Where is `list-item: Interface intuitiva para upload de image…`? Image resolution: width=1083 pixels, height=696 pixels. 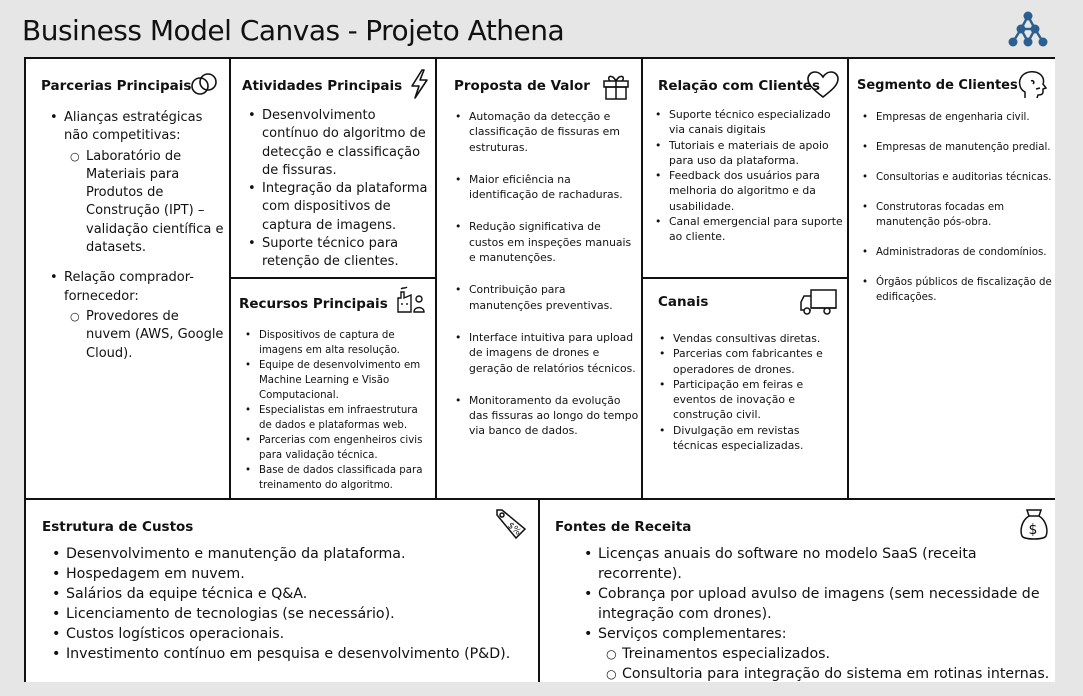
list-item: Interface intuitiva para upload de image… is located at coordinates (547, 353).